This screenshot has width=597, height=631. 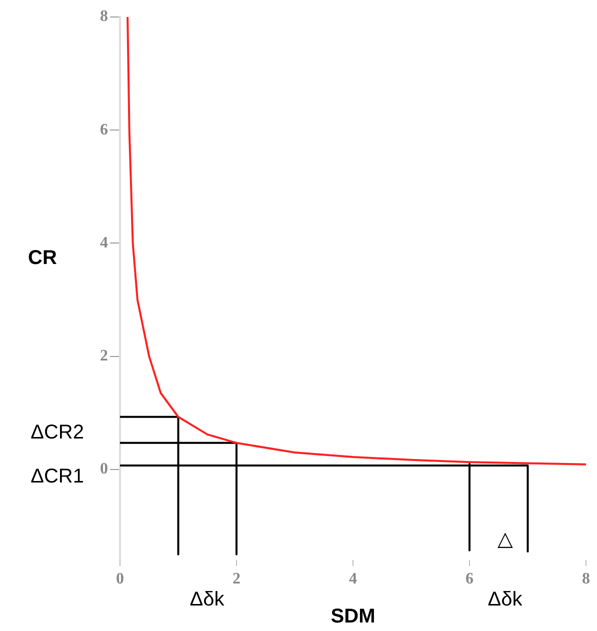 What do you see at coordinates (43, 258) in the screenshot?
I see `y-axis-title: CR` at bounding box center [43, 258].